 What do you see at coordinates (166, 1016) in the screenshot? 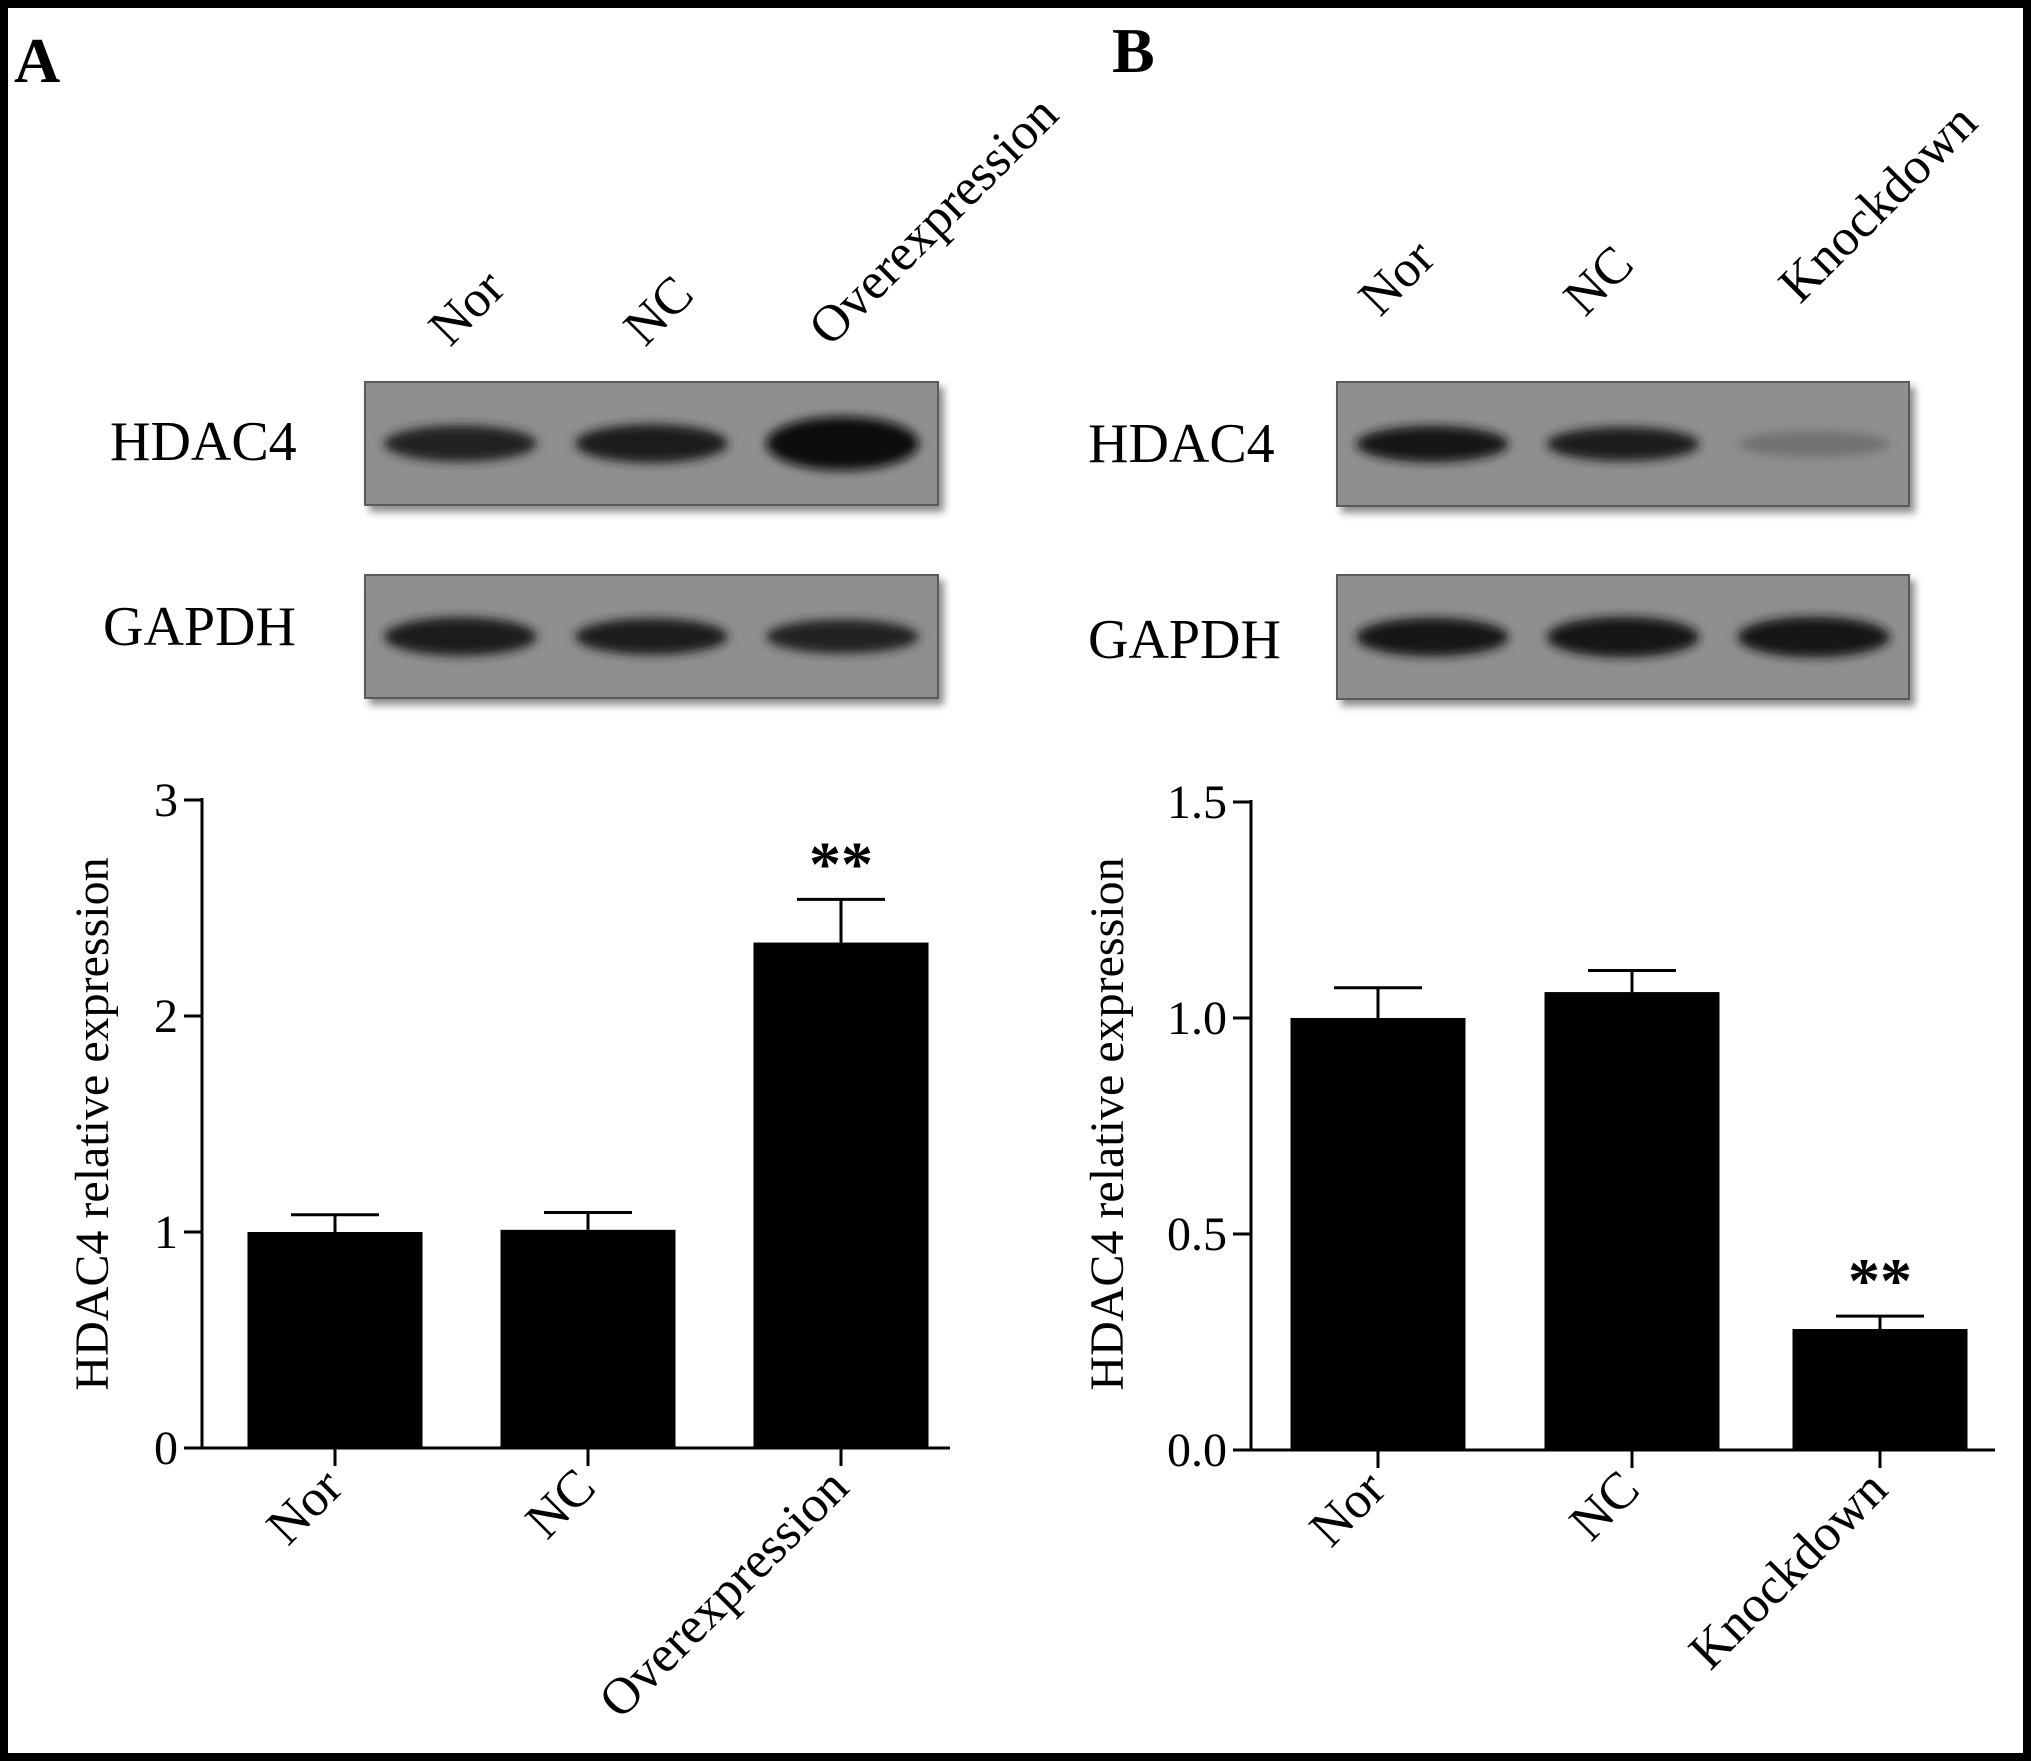
I see `y-tick-label: 2` at bounding box center [166, 1016].